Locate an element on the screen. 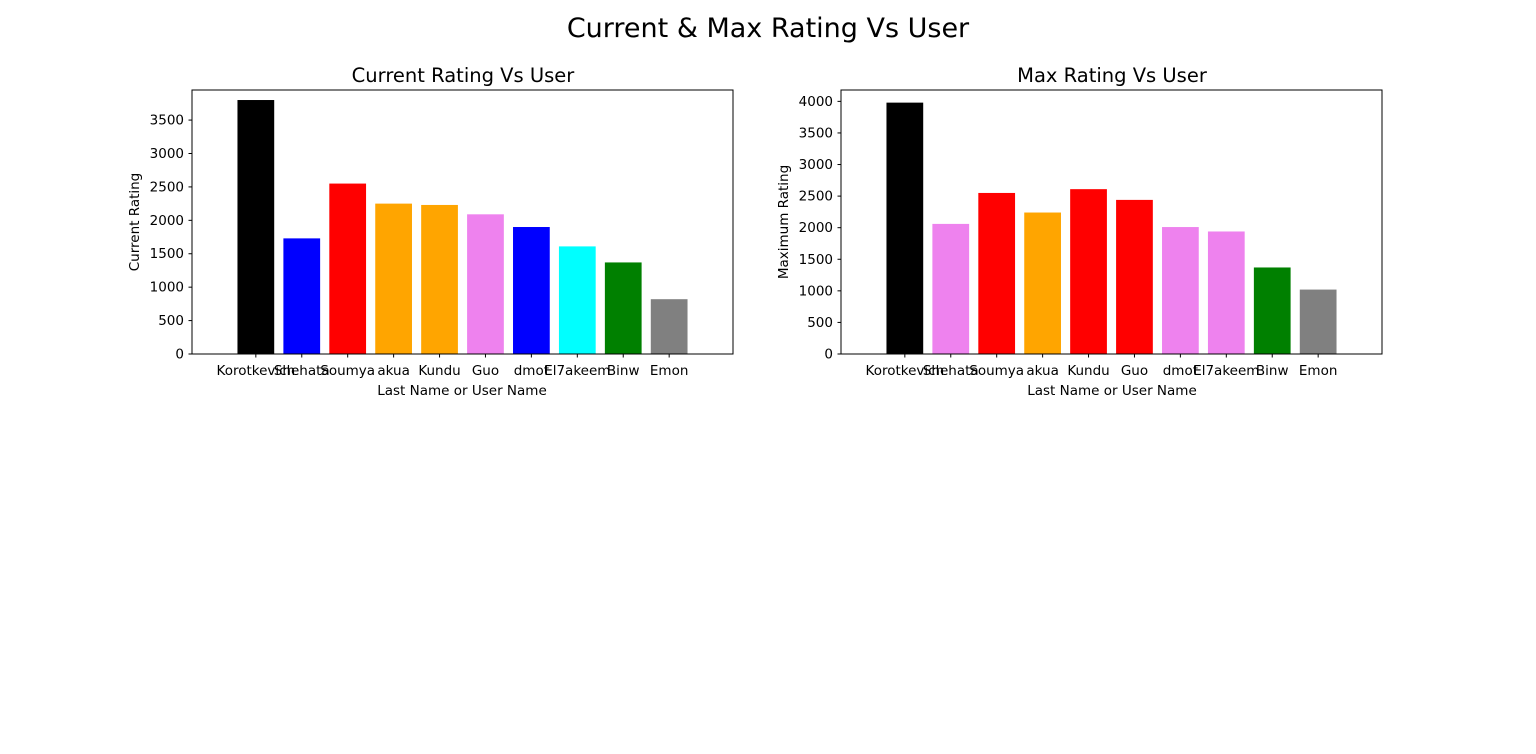 This screenshot has width=1536, height=754. y-tick-label: 4000 is located at coordinates (816, 102).